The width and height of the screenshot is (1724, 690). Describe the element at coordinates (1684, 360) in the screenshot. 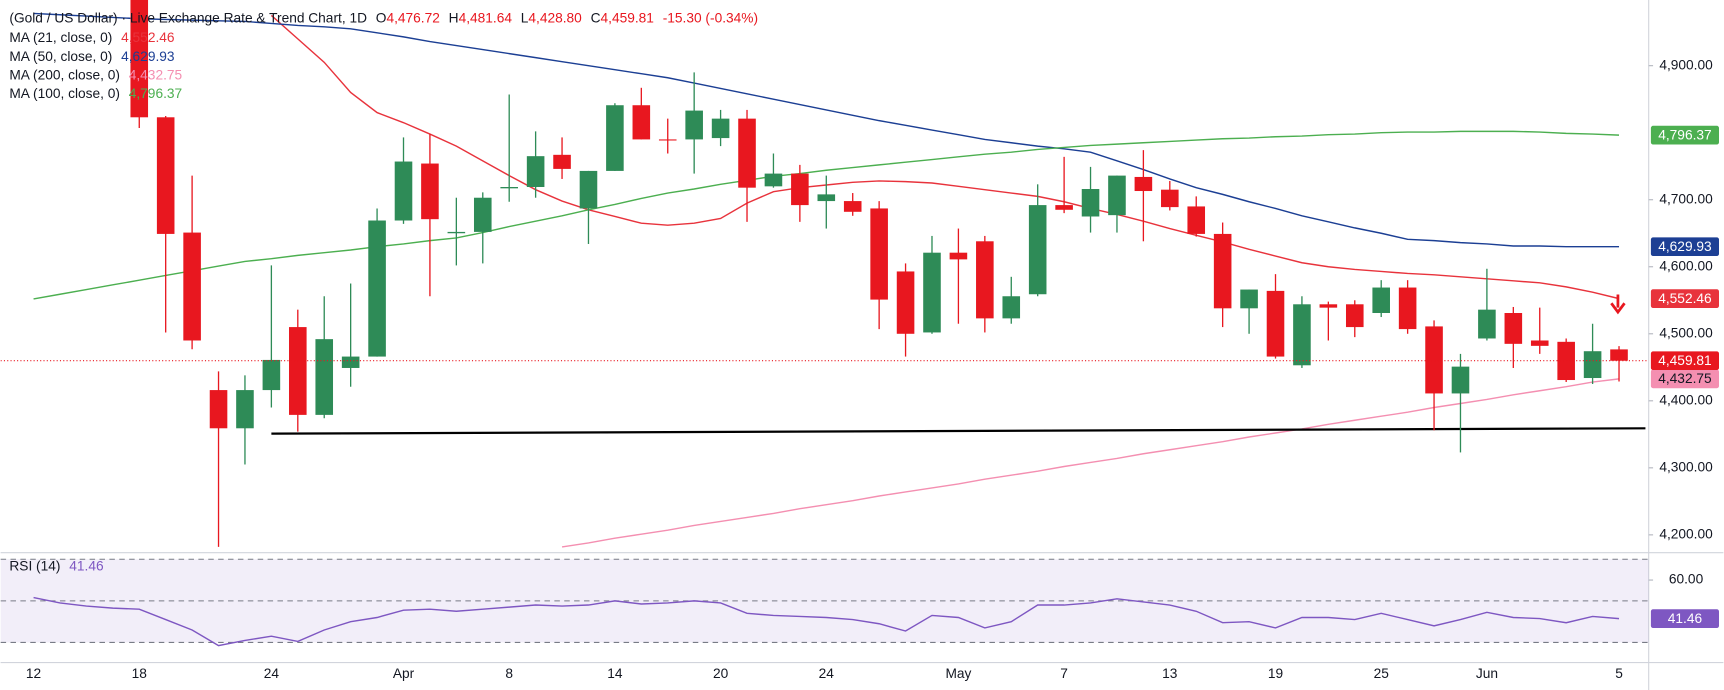

I see `price-badge-label: 4,459.81` at that location.